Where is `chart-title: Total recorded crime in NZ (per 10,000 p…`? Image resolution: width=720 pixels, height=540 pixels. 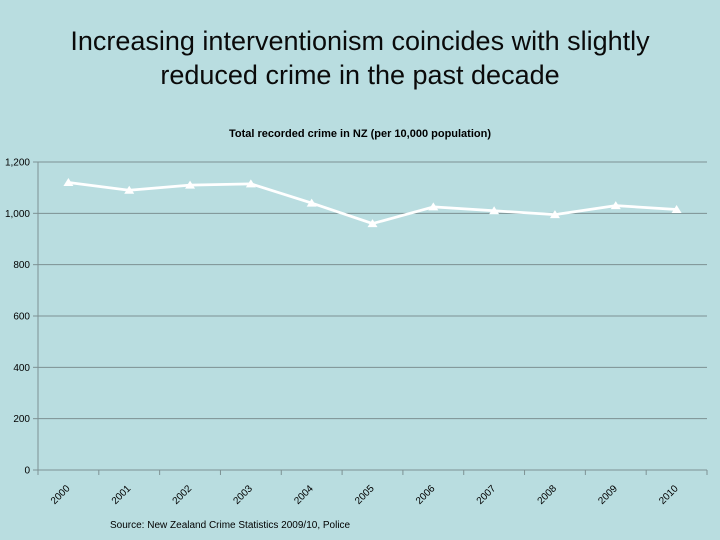 chart-title: Total recorded crime in NZ (per 10,000 p… is located at coordinates (359, 134).